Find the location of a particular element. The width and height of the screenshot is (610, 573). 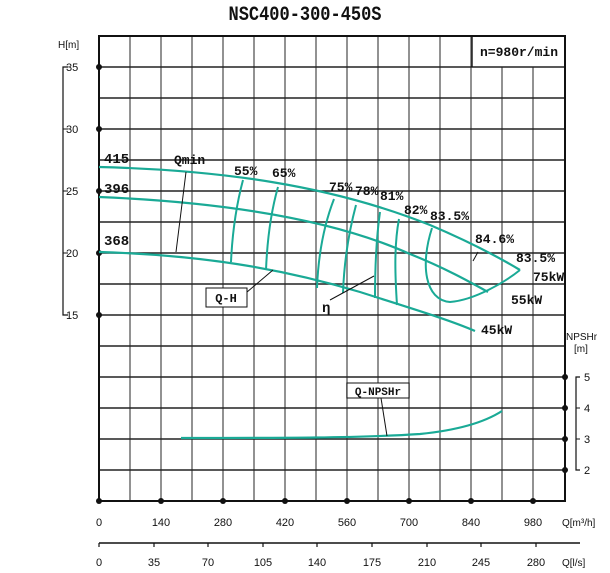

npshr-label: Q-NPSHr is located at coordinates (378, 393).